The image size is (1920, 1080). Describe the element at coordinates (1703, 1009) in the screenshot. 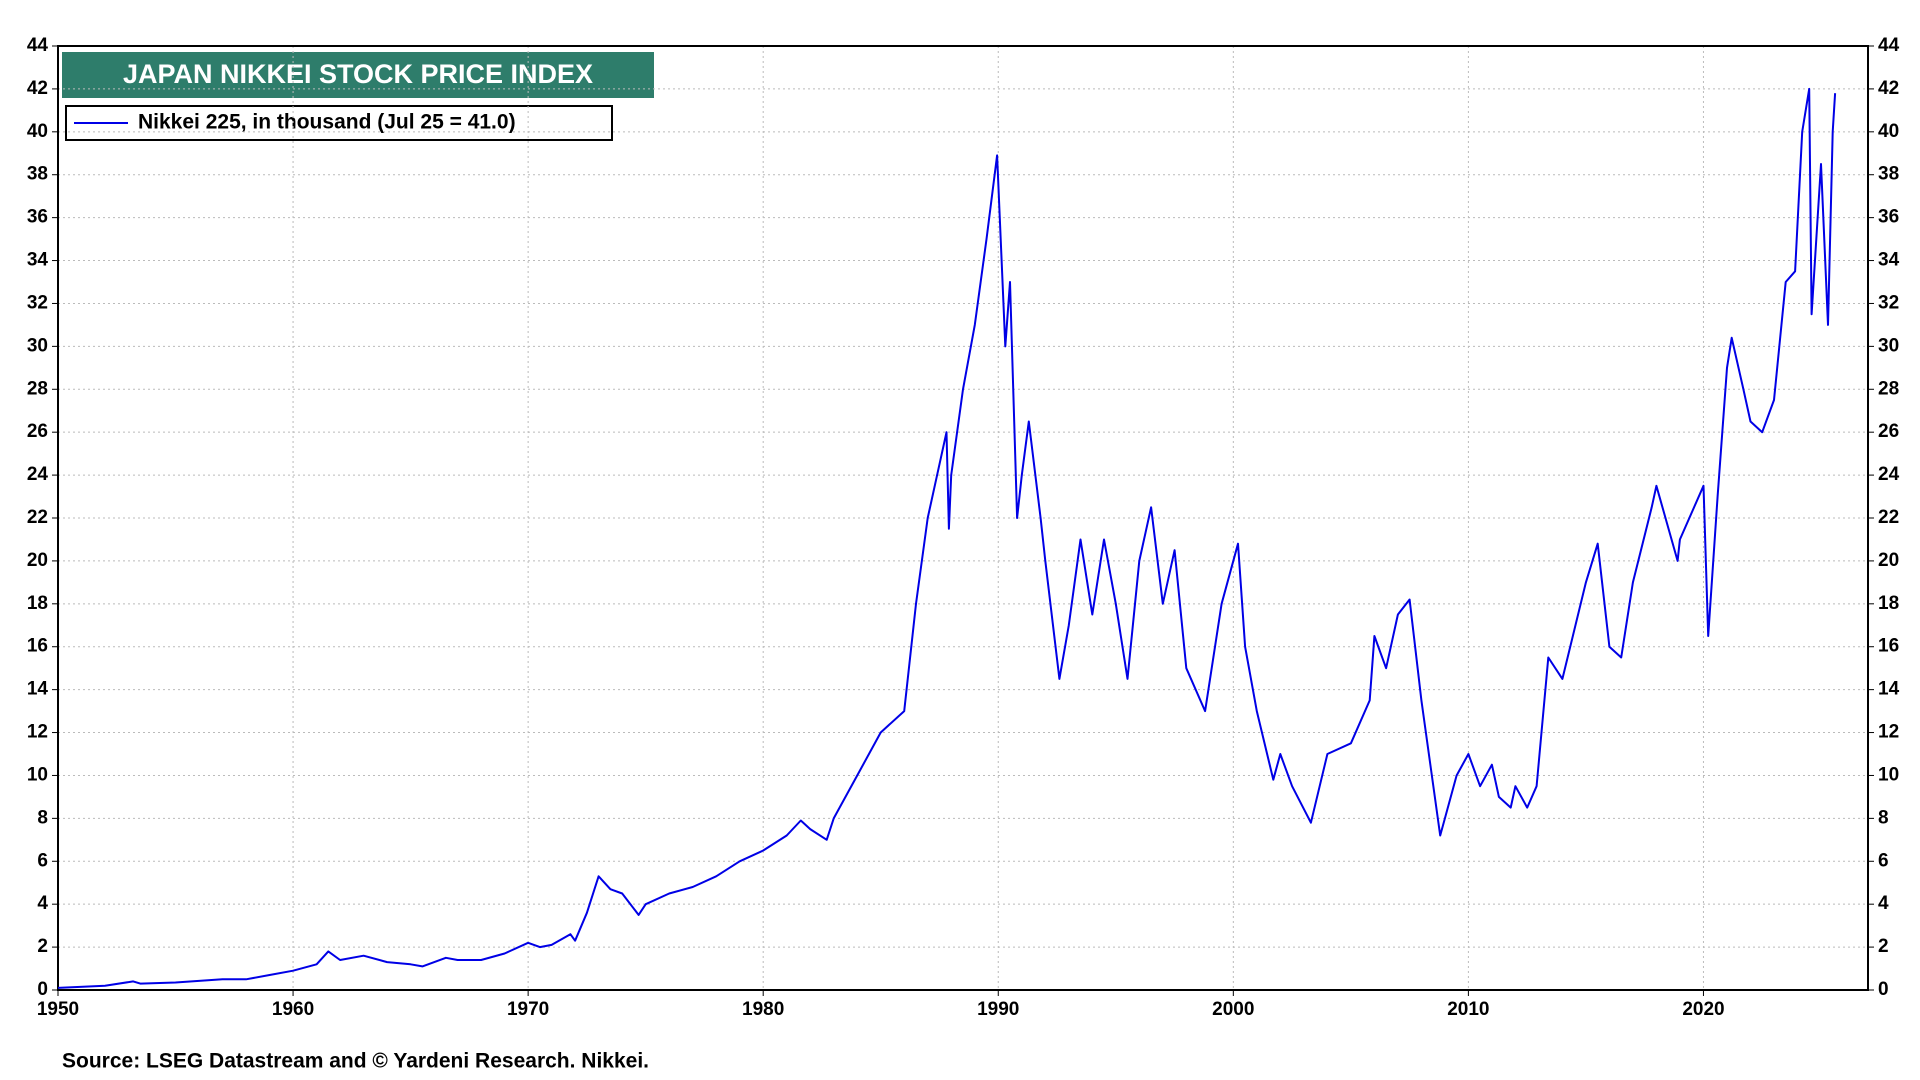

I see `x-tick-label: 2020` at that location.